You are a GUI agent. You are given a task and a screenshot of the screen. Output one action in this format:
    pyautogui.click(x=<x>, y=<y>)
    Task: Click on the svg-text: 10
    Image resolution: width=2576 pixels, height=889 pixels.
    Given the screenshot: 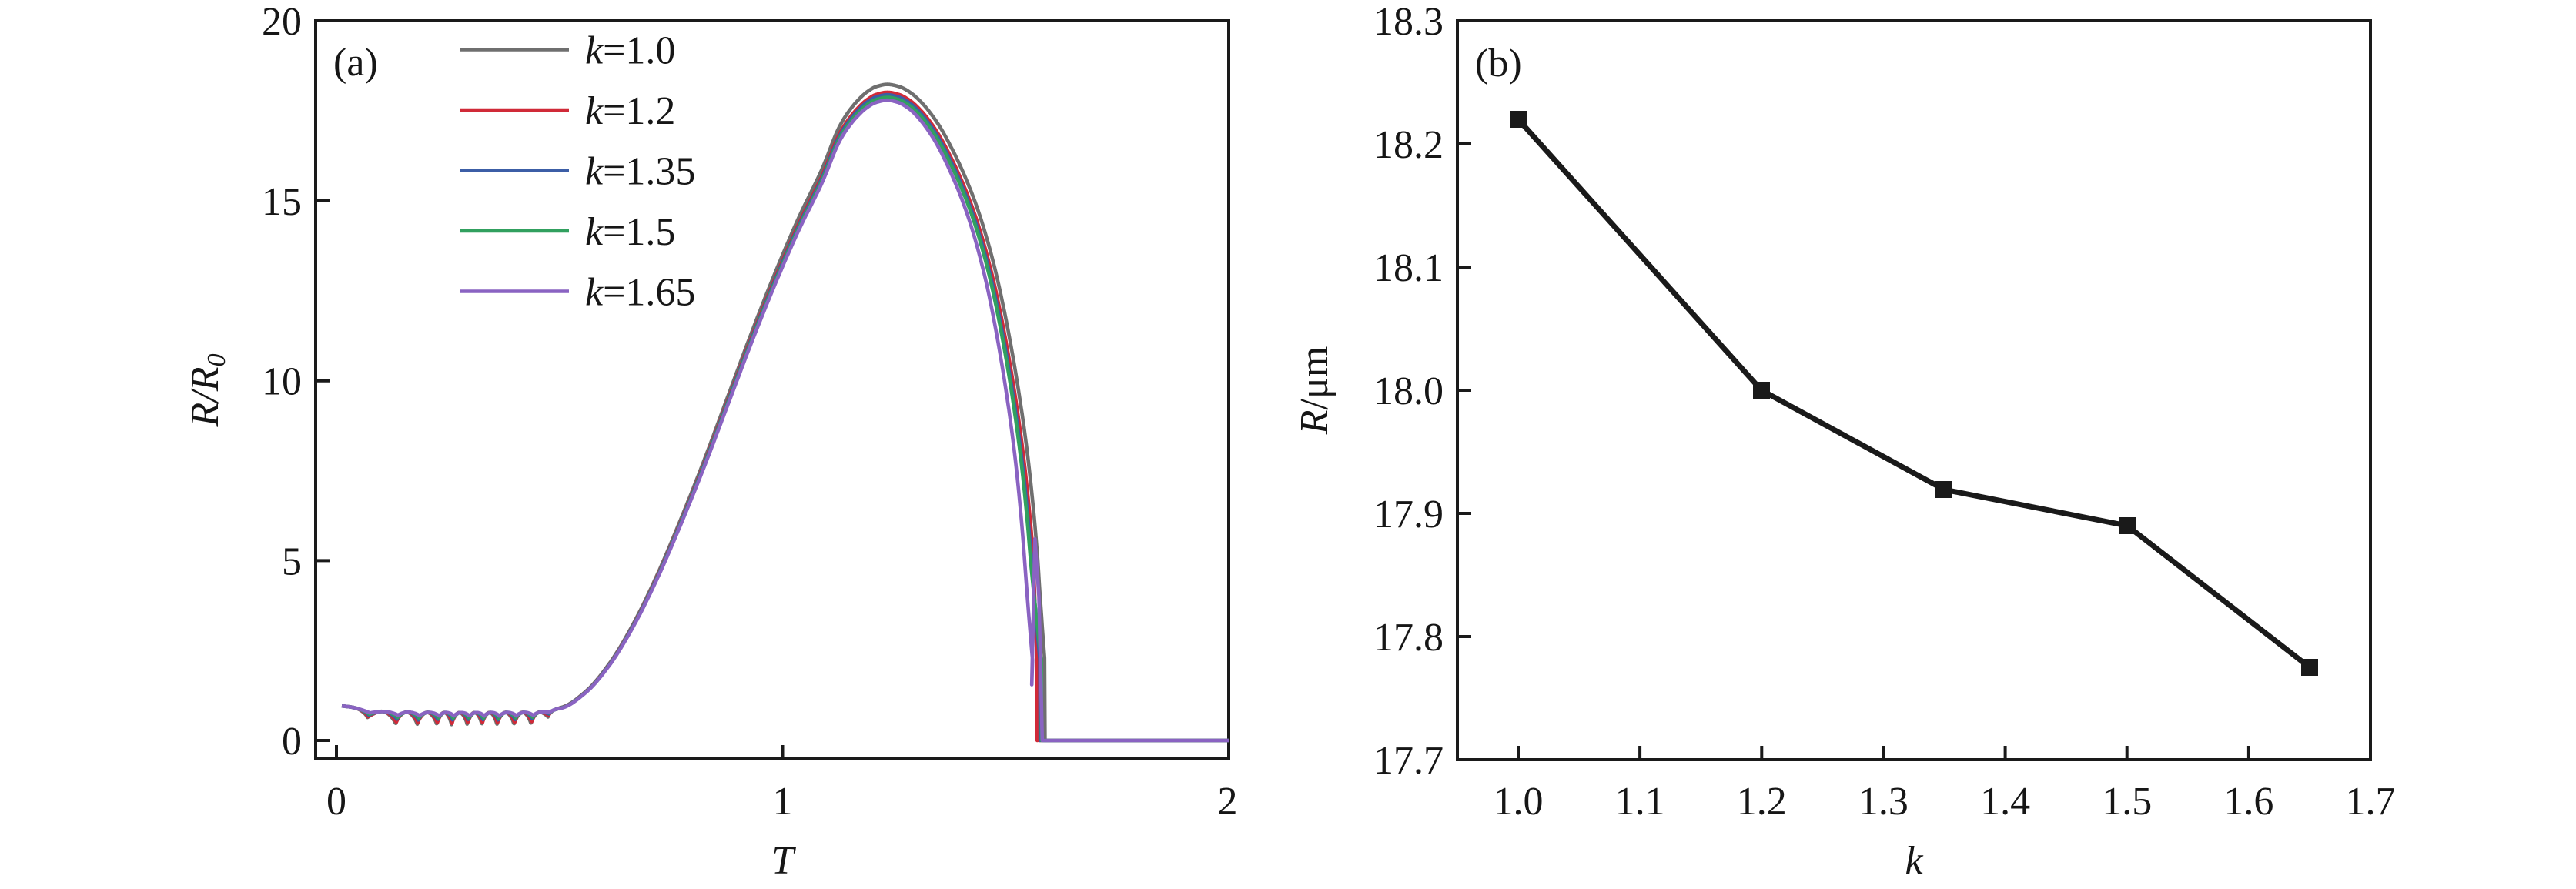 What is the action you would take?
    pyautogui.click(x=282, y=382)
    